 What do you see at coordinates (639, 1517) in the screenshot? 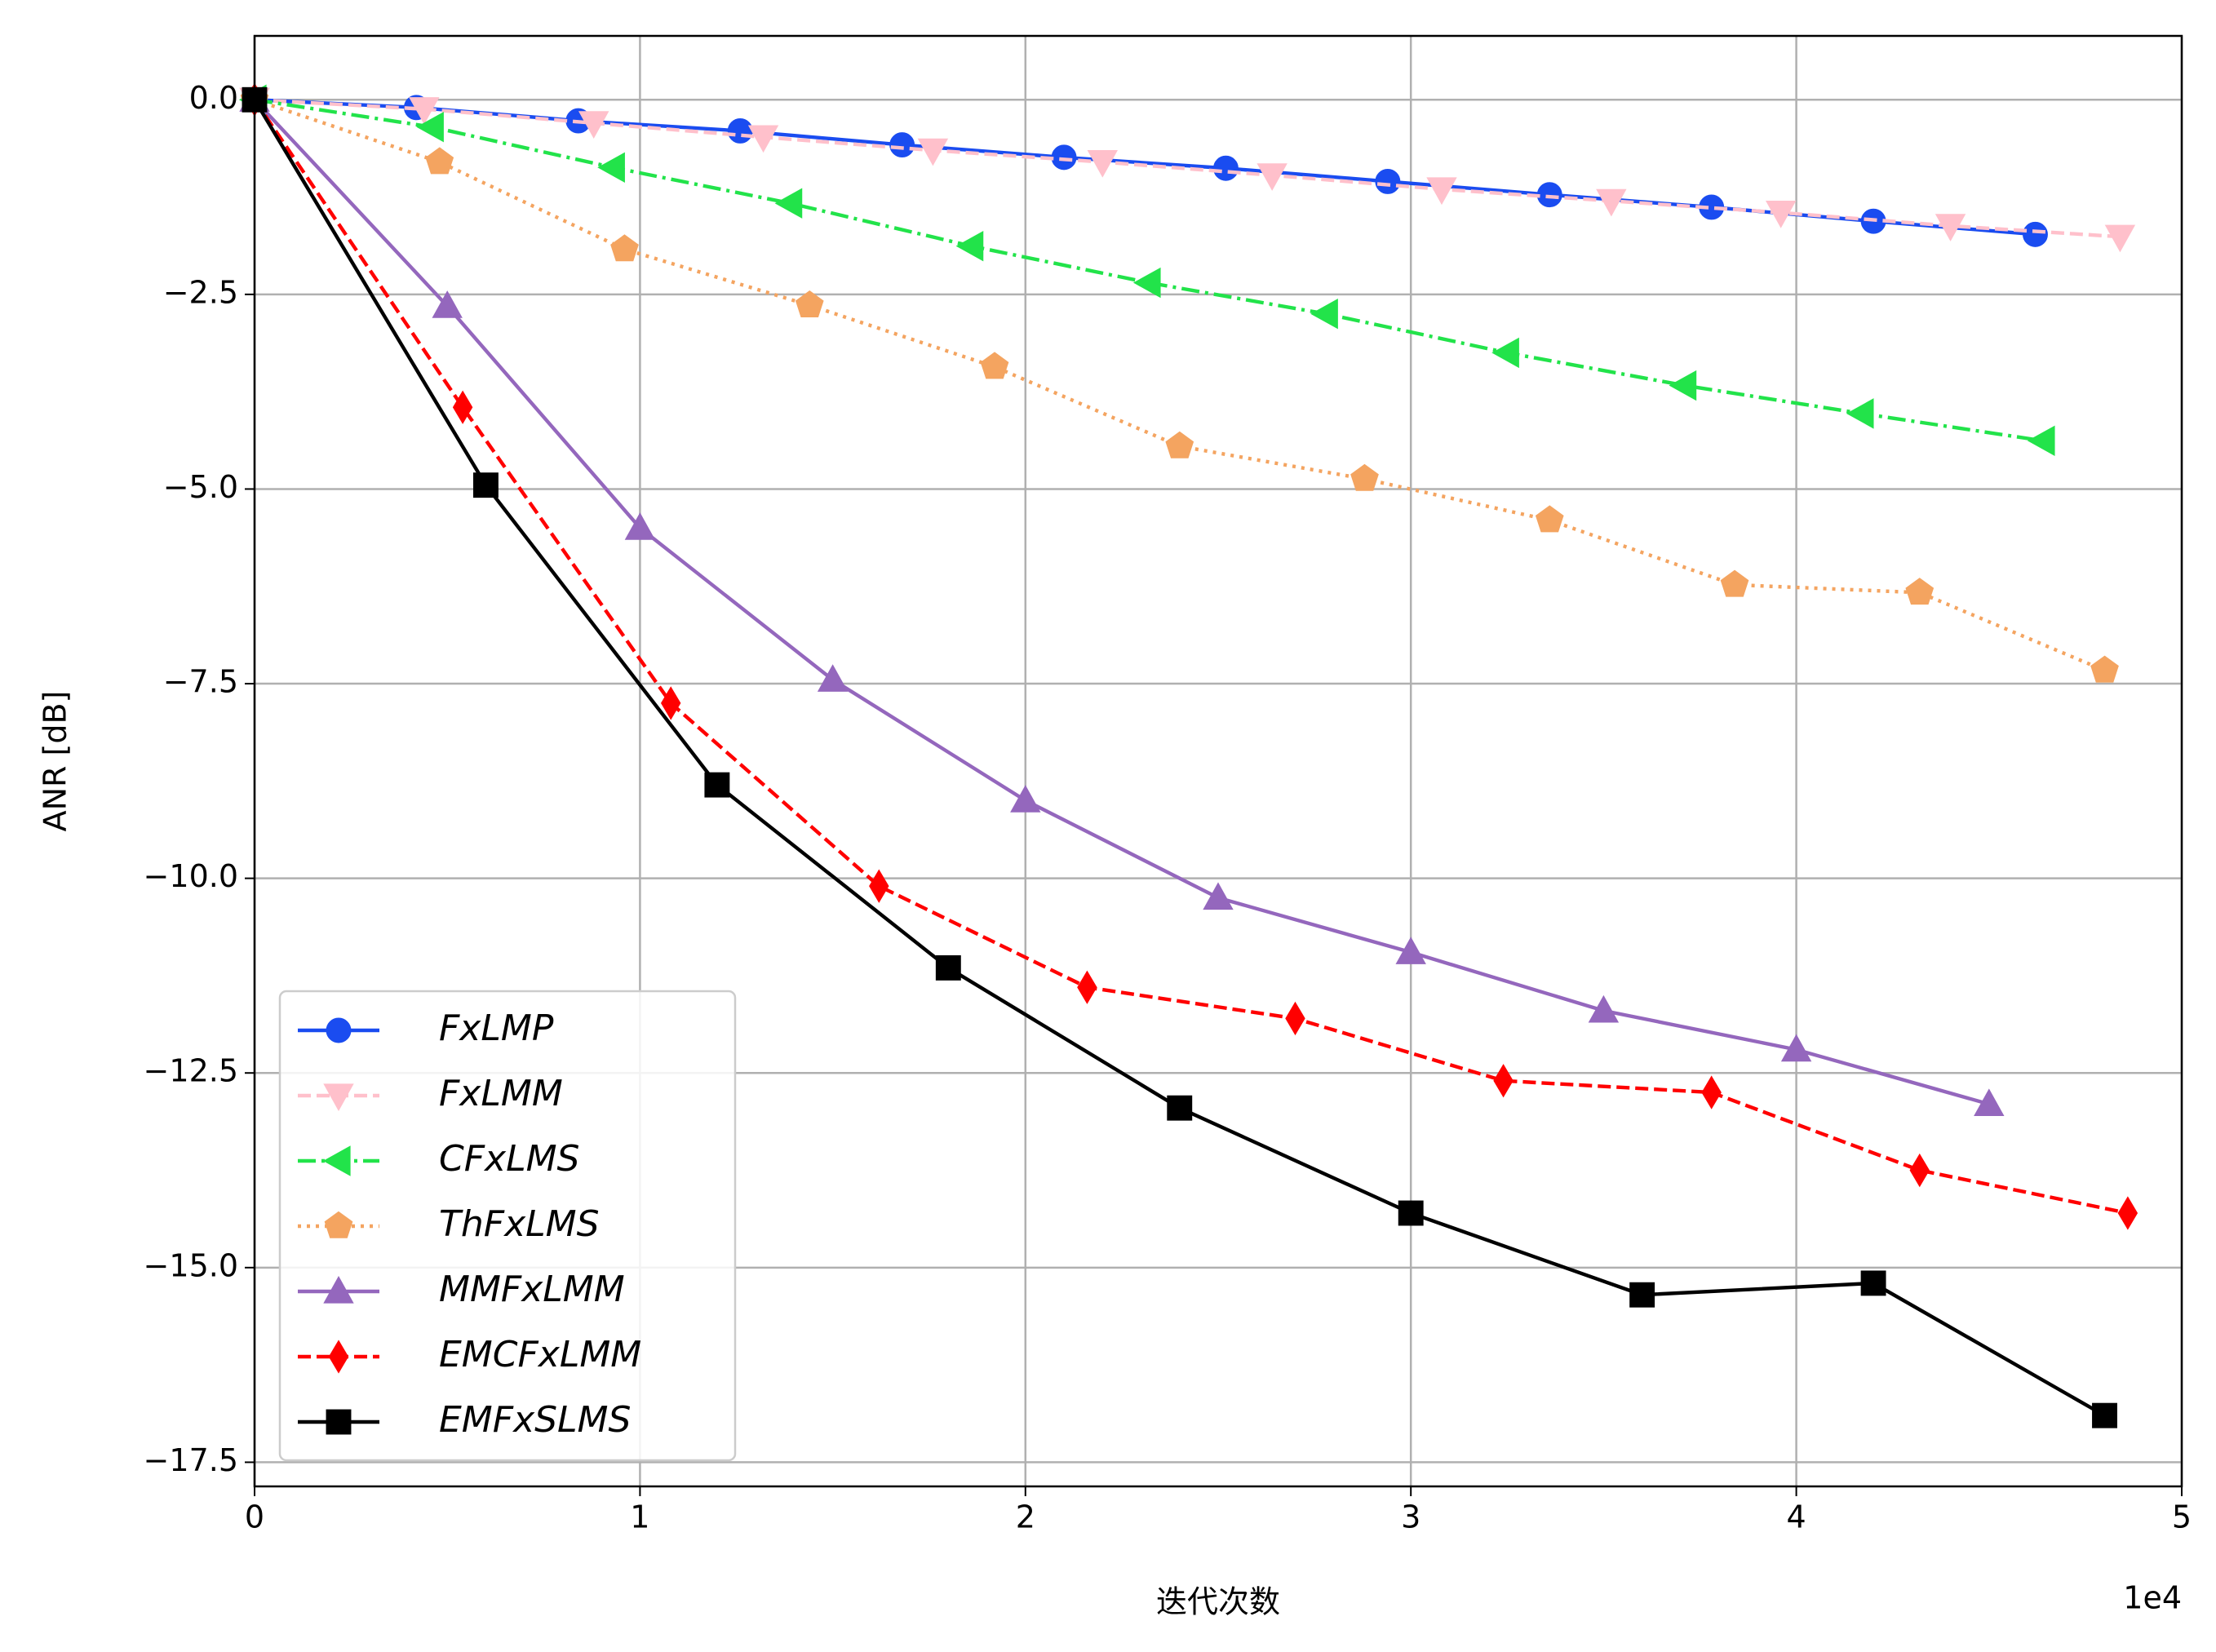
I see `x-tick-label: 1` at bounding box center [639, 1517].